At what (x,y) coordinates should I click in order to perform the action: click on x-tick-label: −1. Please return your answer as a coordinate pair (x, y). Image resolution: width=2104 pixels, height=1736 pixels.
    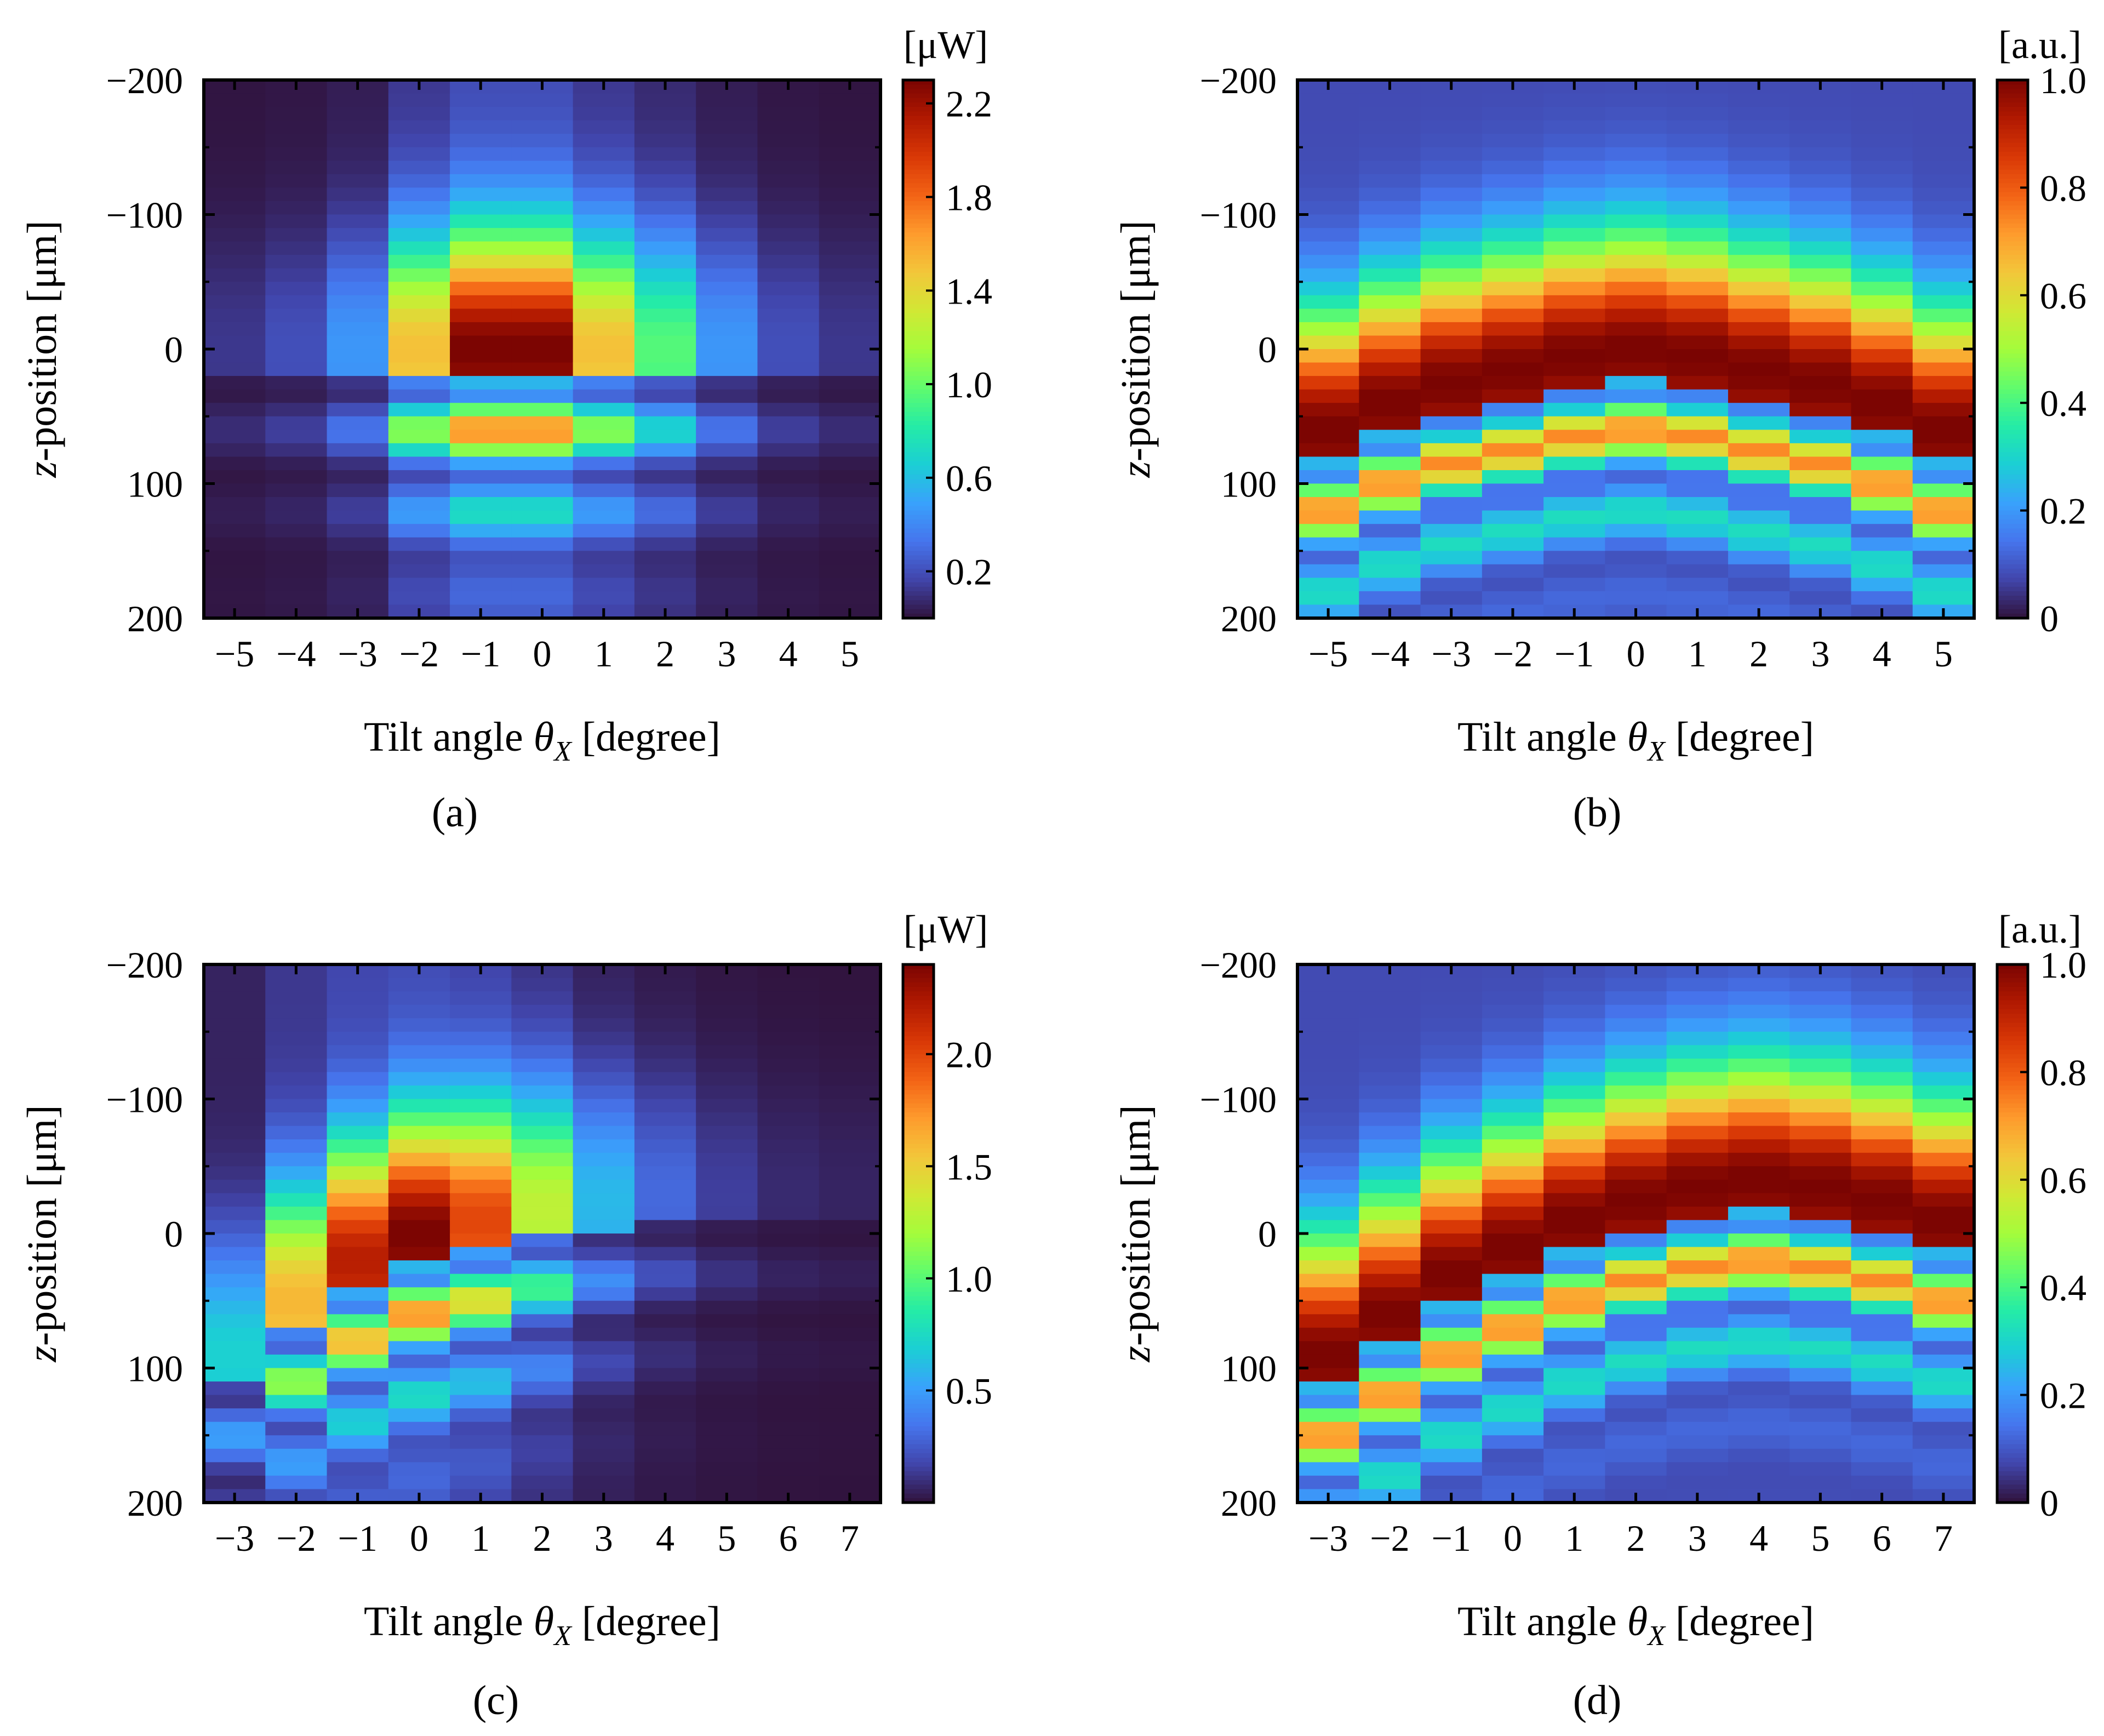
    Looking at the image, I should click on (1451, 1538).